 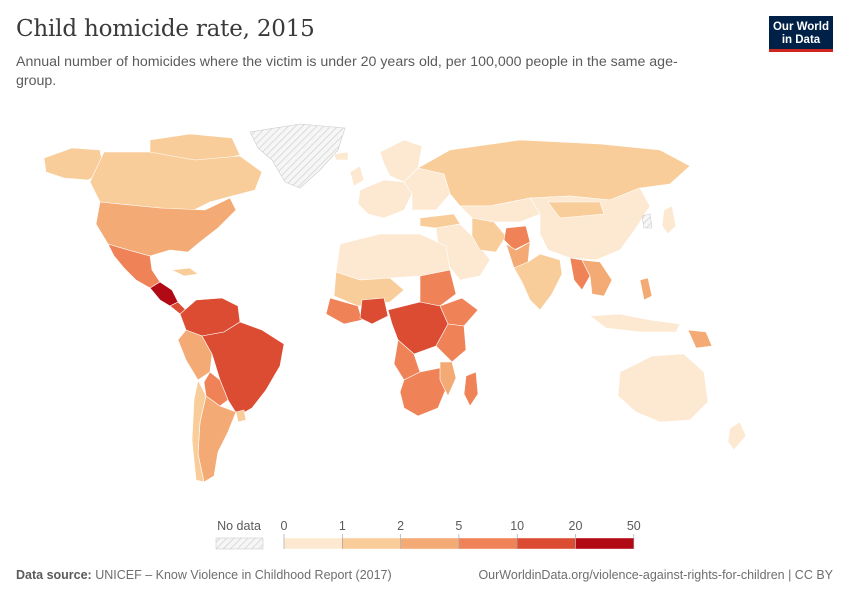 I want to click on chart-title: Child homicide rate, 2015, so click(x=165, y=29).